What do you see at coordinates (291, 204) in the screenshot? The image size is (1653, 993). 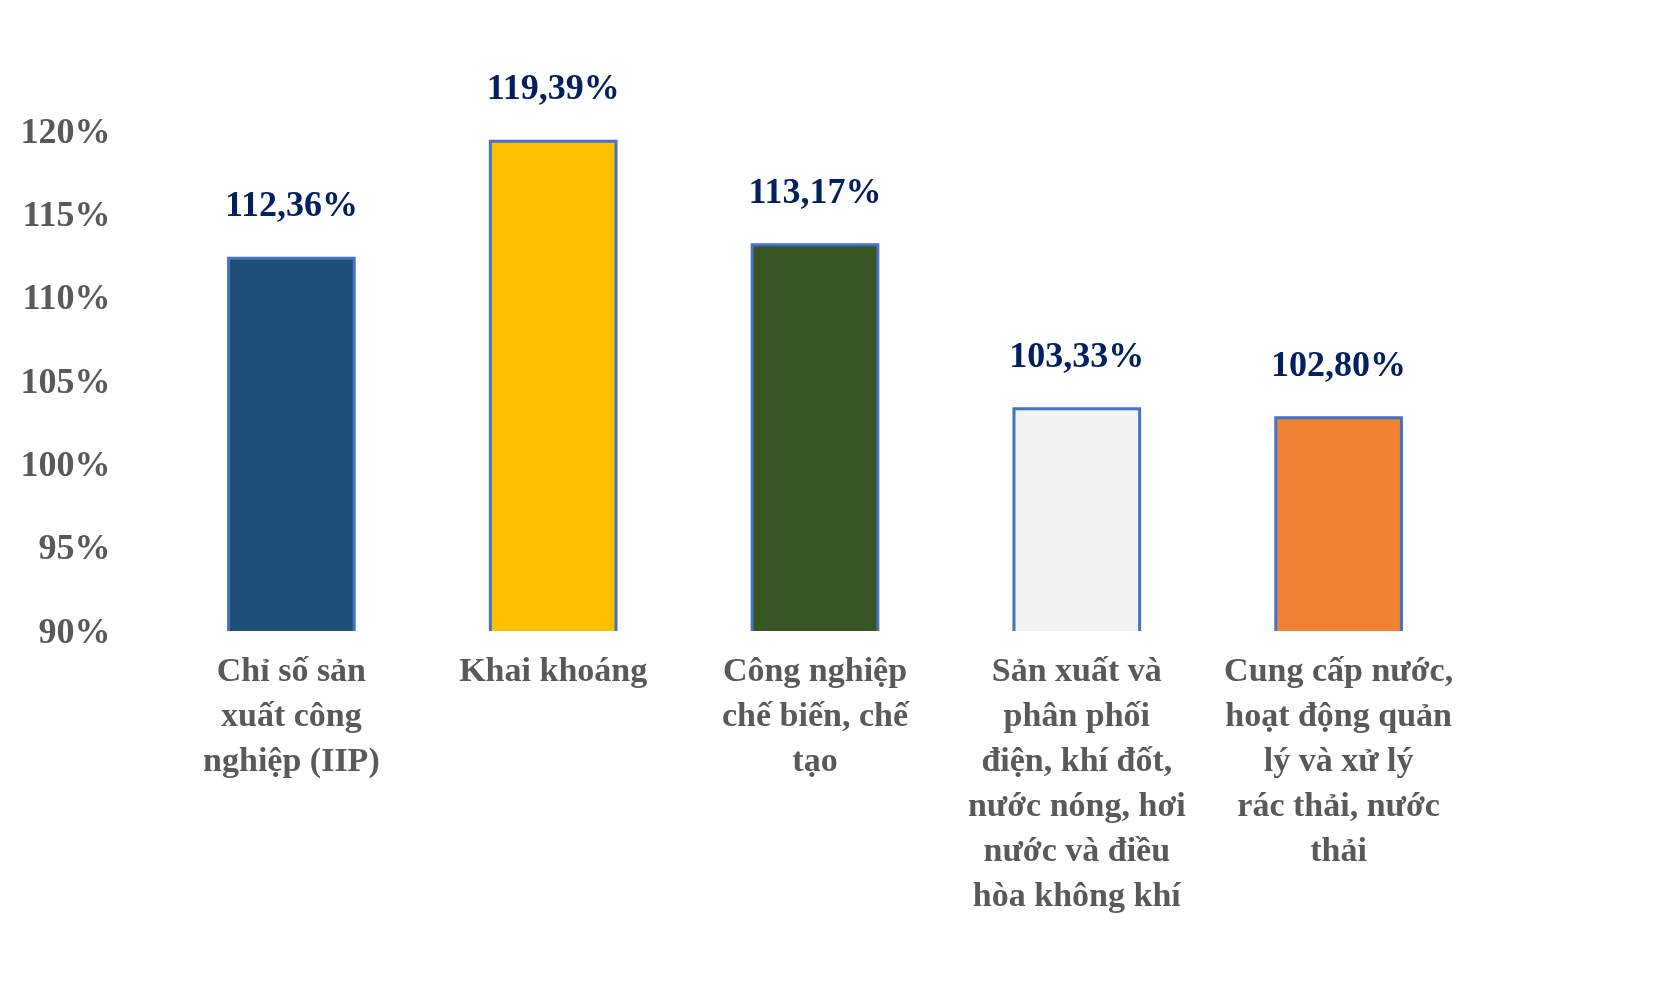 I see `data-label: 112,36%` at bounding box center [291, 204].